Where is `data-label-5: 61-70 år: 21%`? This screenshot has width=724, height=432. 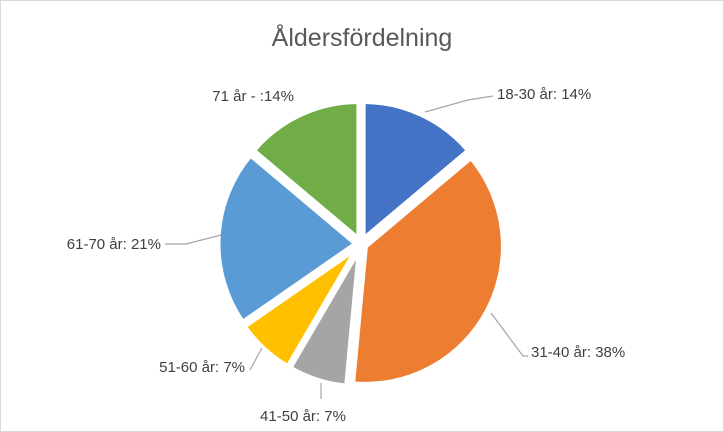
data-label-5: 61-70 år: 21% is located at coordinates (114, 244).